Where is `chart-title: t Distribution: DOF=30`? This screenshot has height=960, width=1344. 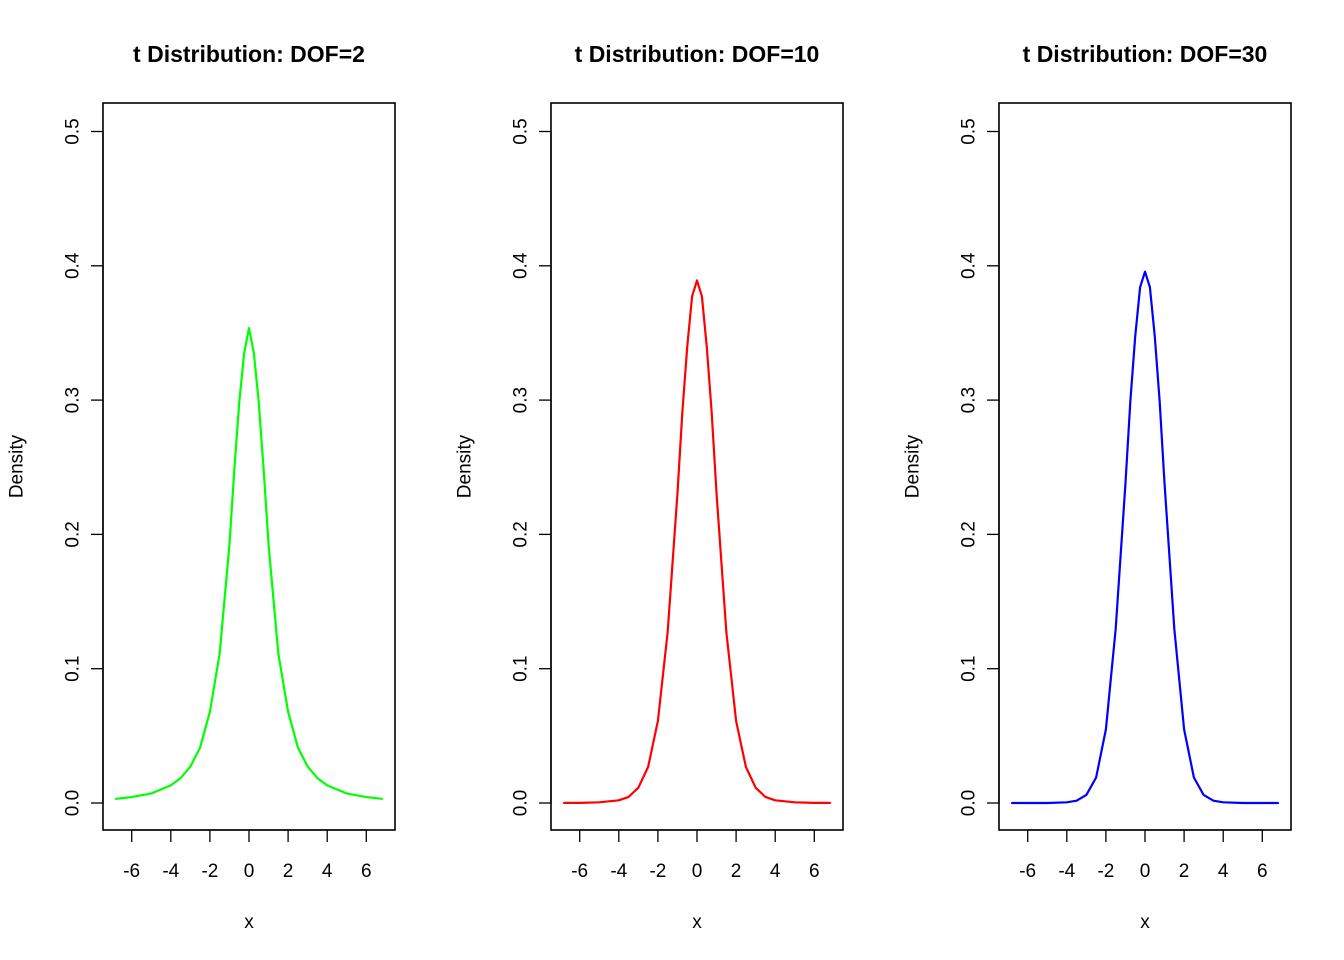 chart-title: t Distribution: DOF=30 is located at coordinates (1145, 54).